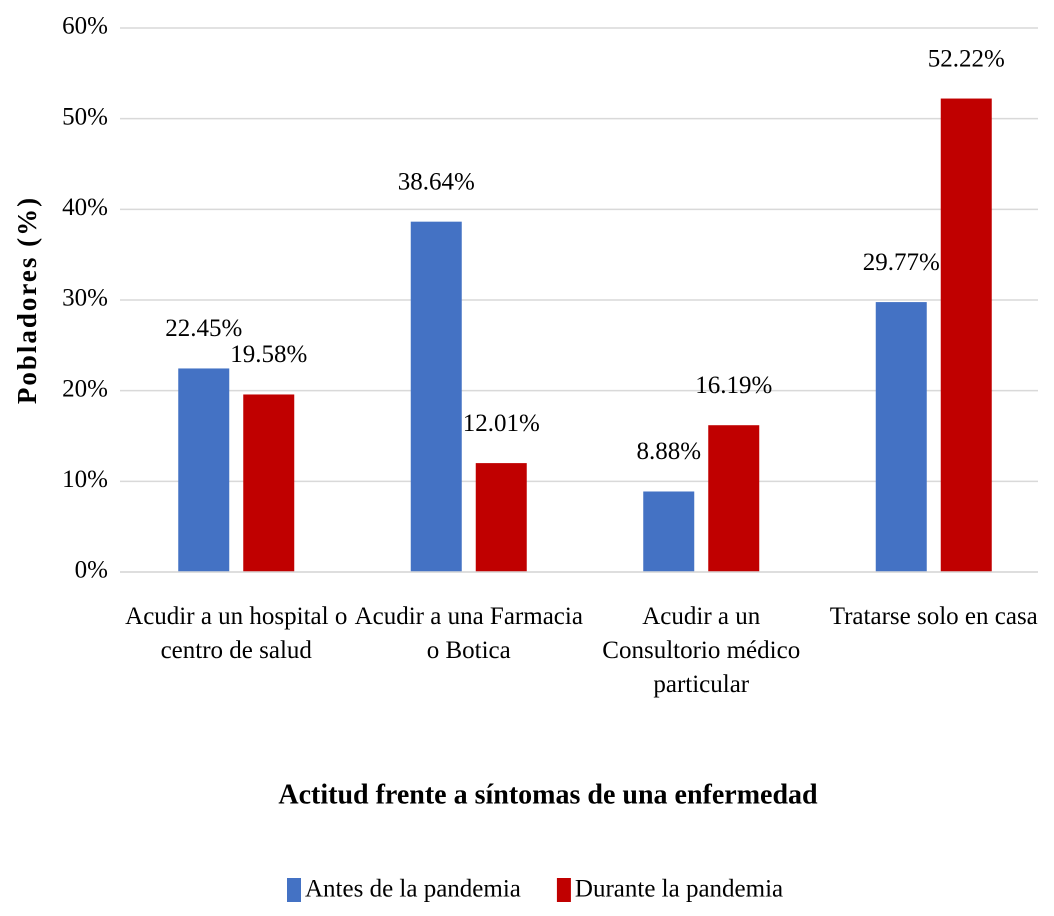 The width and height of the screenshot is (1054, 916). I want to click on x-tick-label: Acudir a un hospital o centro de salud, so click(236, 633).